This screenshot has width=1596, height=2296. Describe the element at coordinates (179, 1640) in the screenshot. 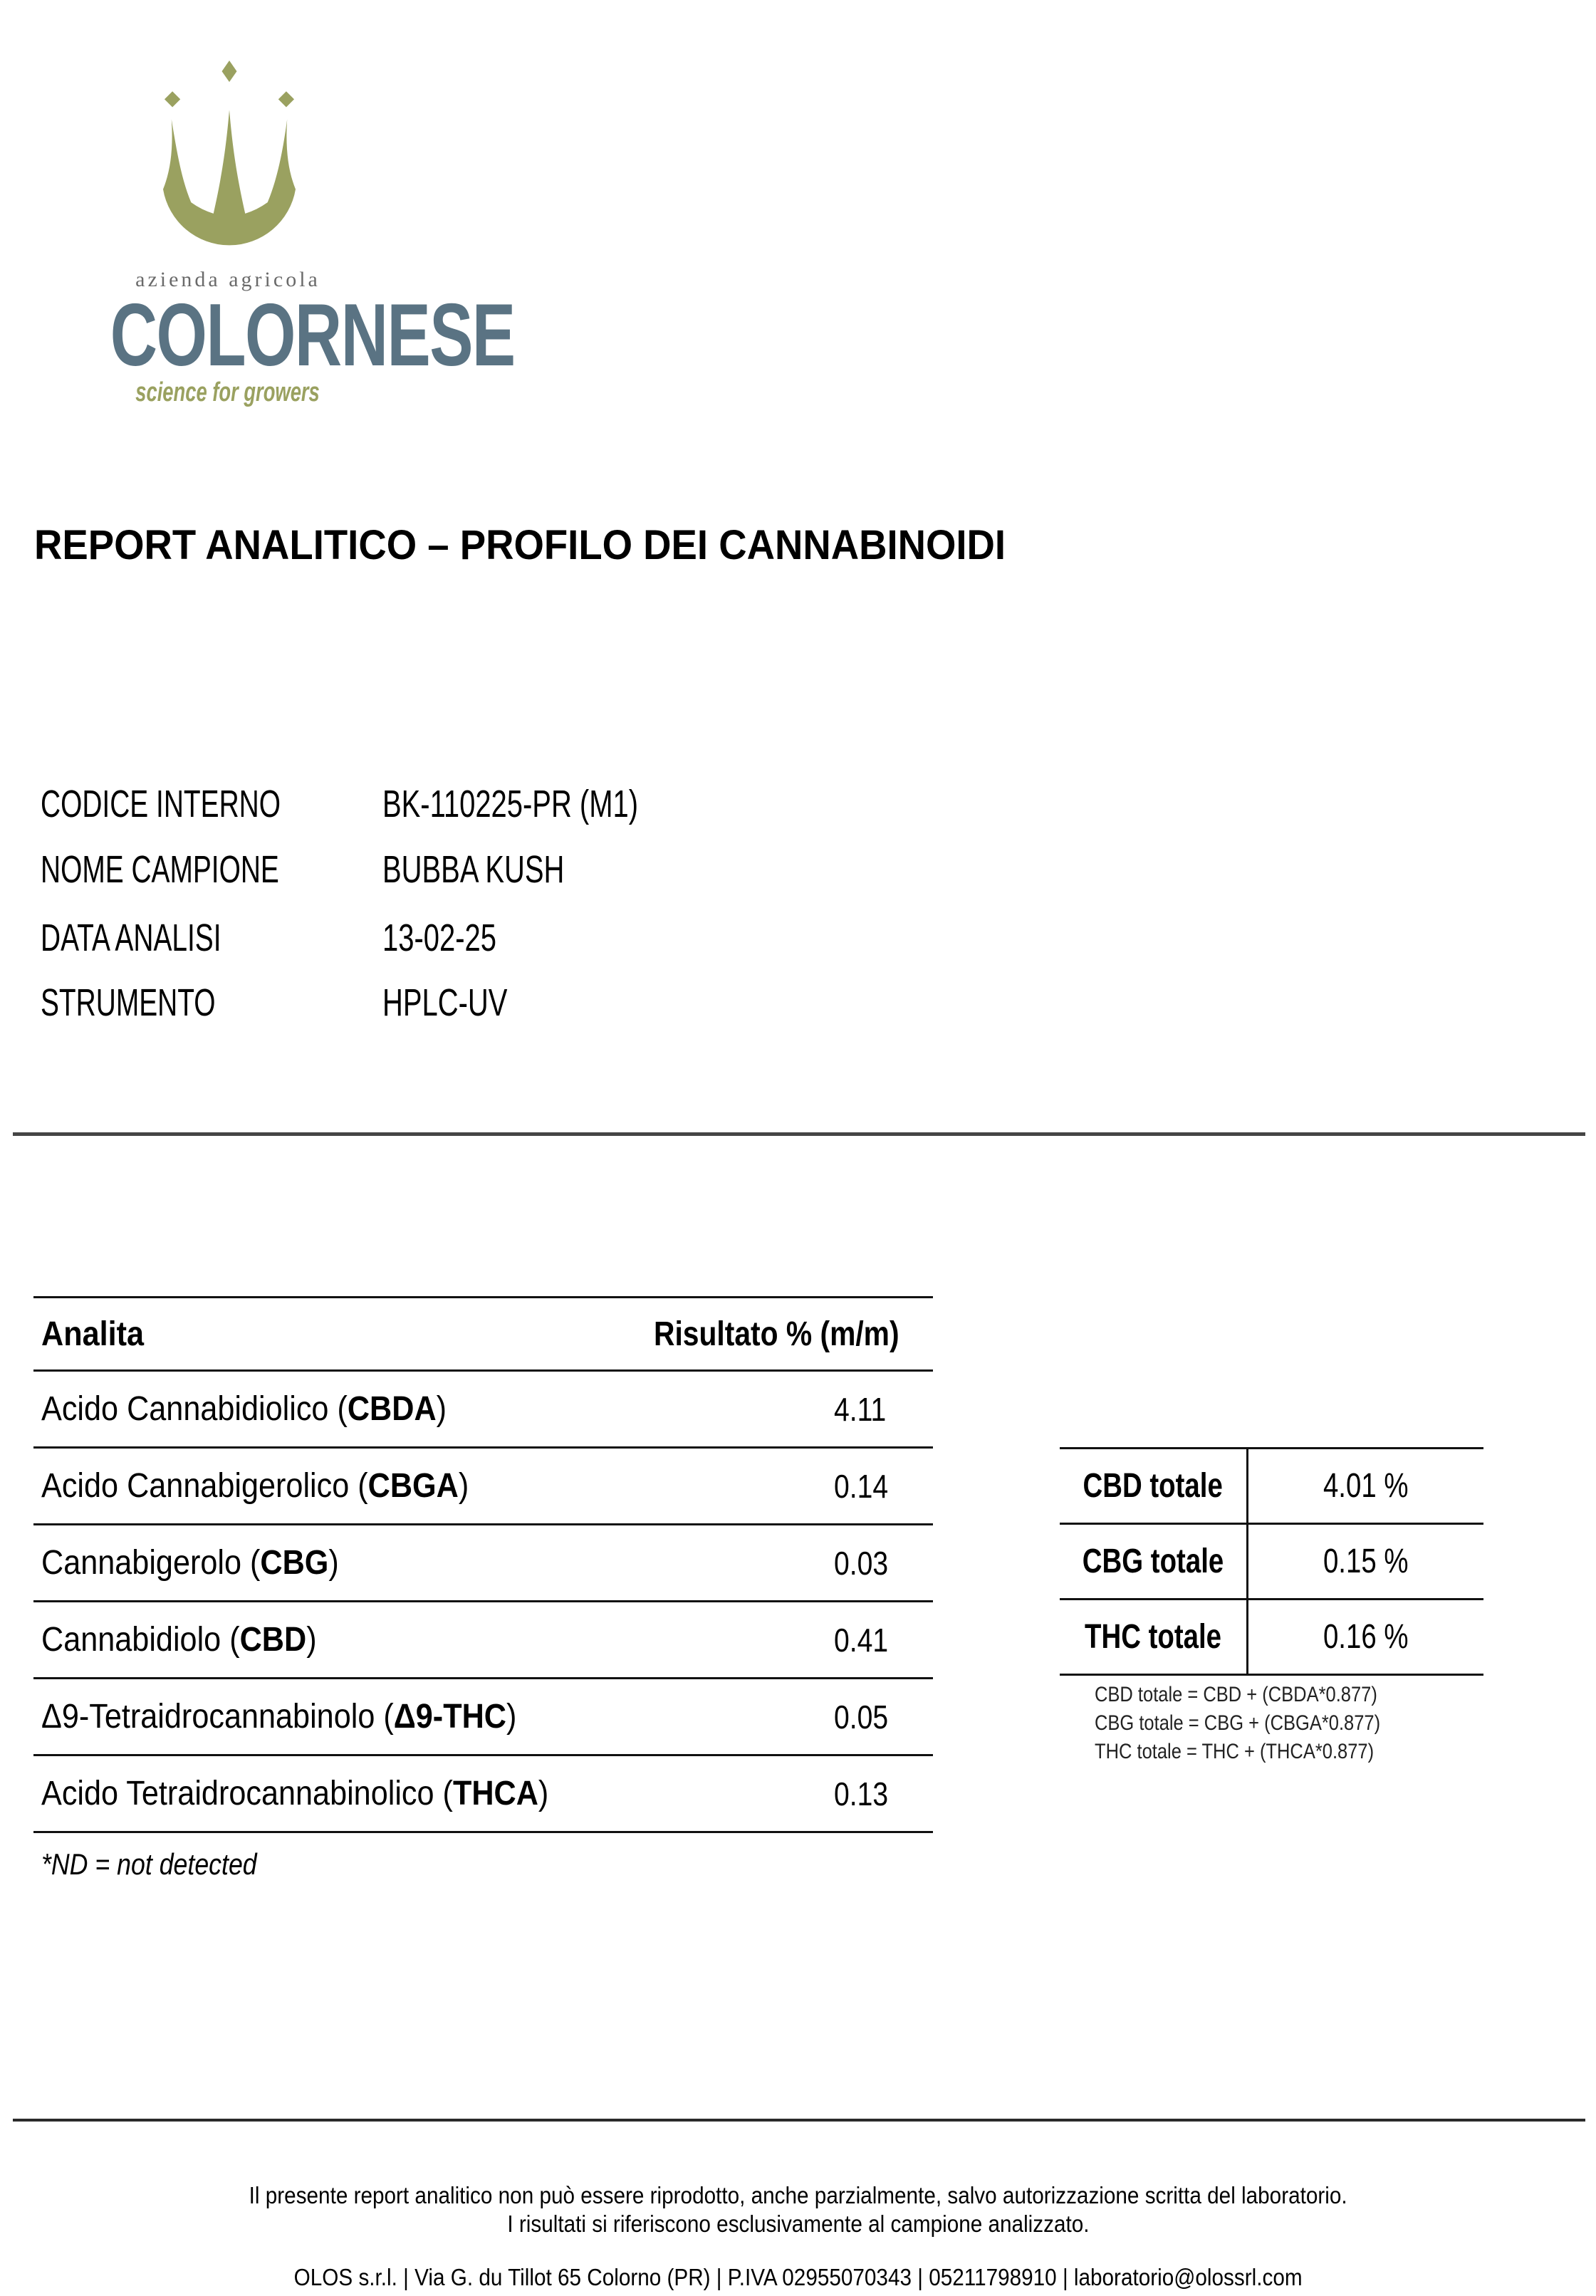

I see `analyte-label: Cannabidiolo (CBD)` at that location.